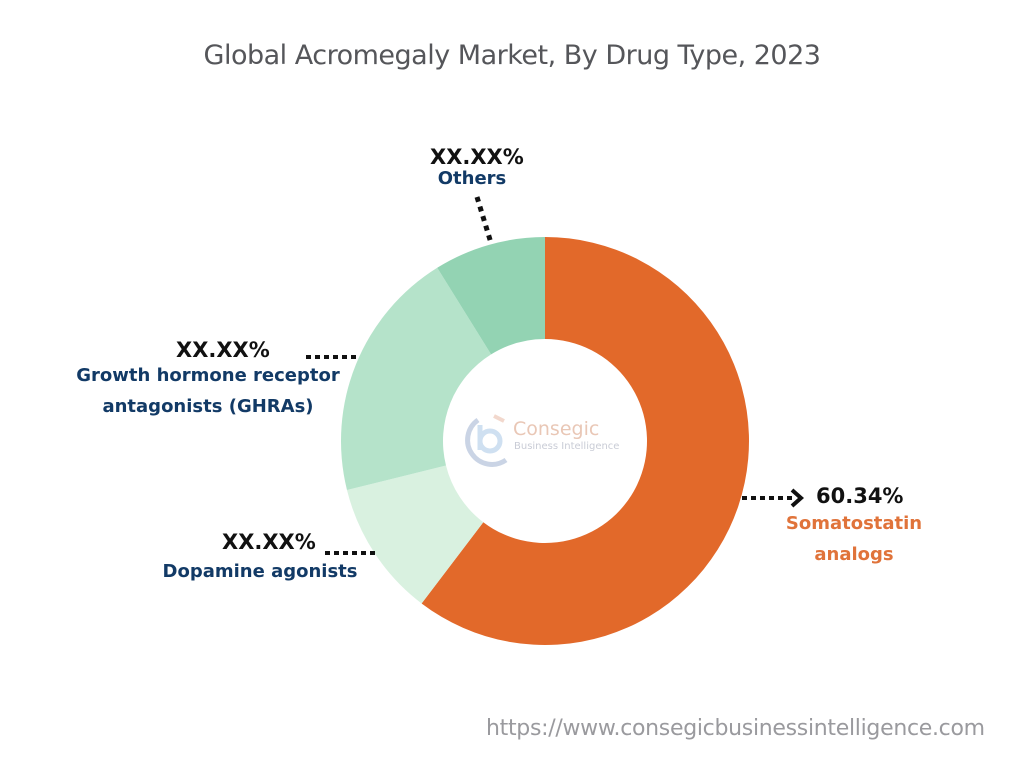 Image resolution: width=1024 pixels, height=768 pixels. I want to click on others-value: XX.XX%, so click(477, 157).